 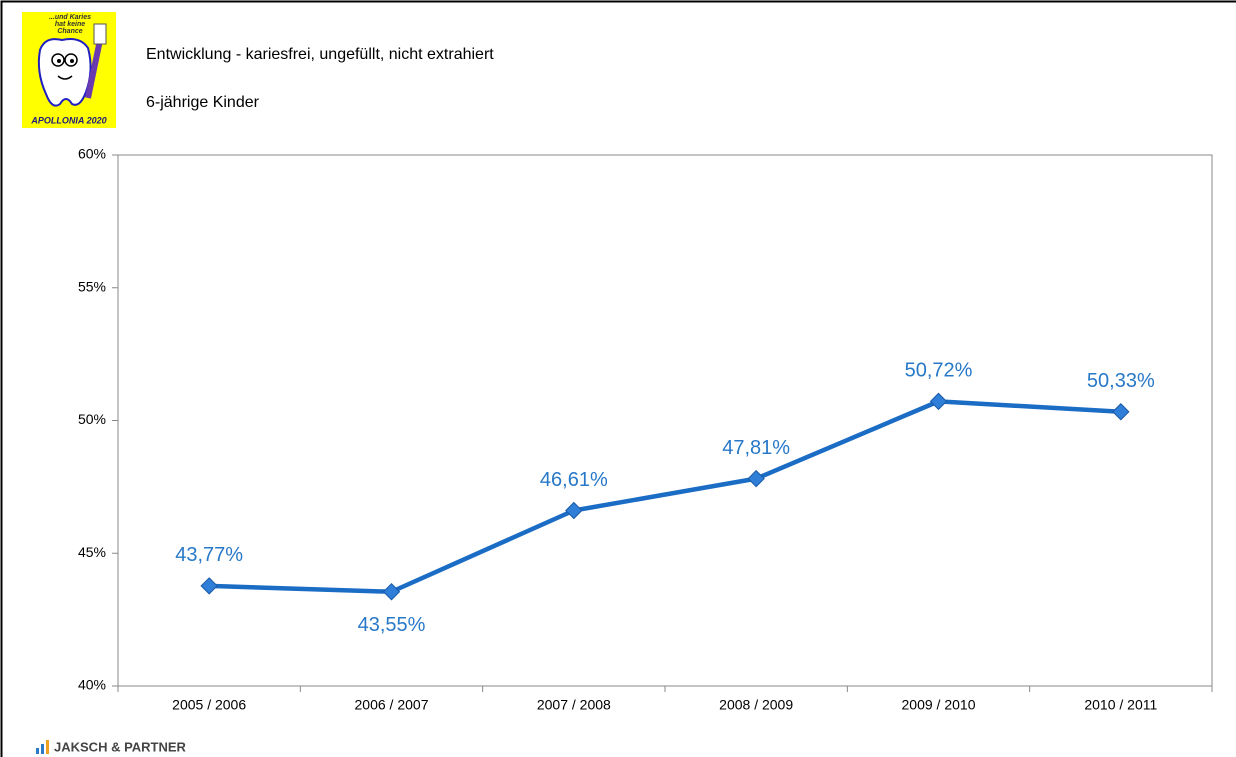 What do you see at coordinates (64, 72) in the screenshot?
I see `logo-tooth` at bounding box center [64, 72].